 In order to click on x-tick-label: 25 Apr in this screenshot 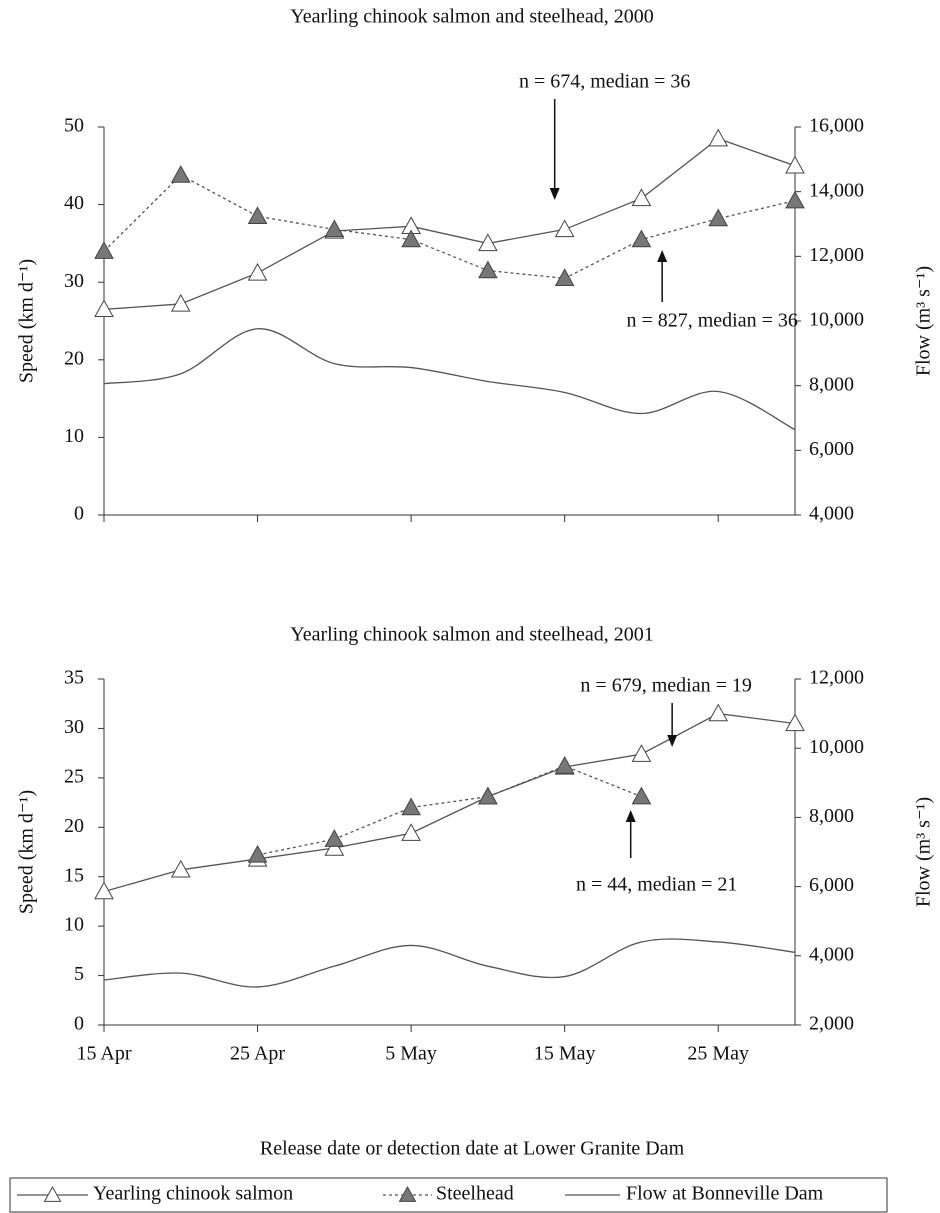, I will do `click(257, 1054)`.